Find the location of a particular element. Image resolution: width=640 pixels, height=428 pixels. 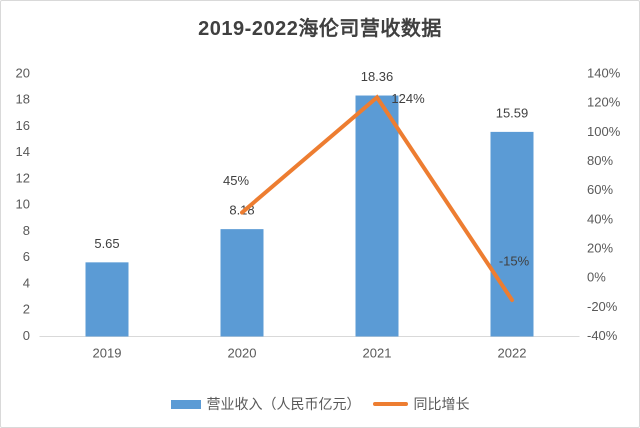

right-axis-tick: 0% is located at coordinates (596, 277).